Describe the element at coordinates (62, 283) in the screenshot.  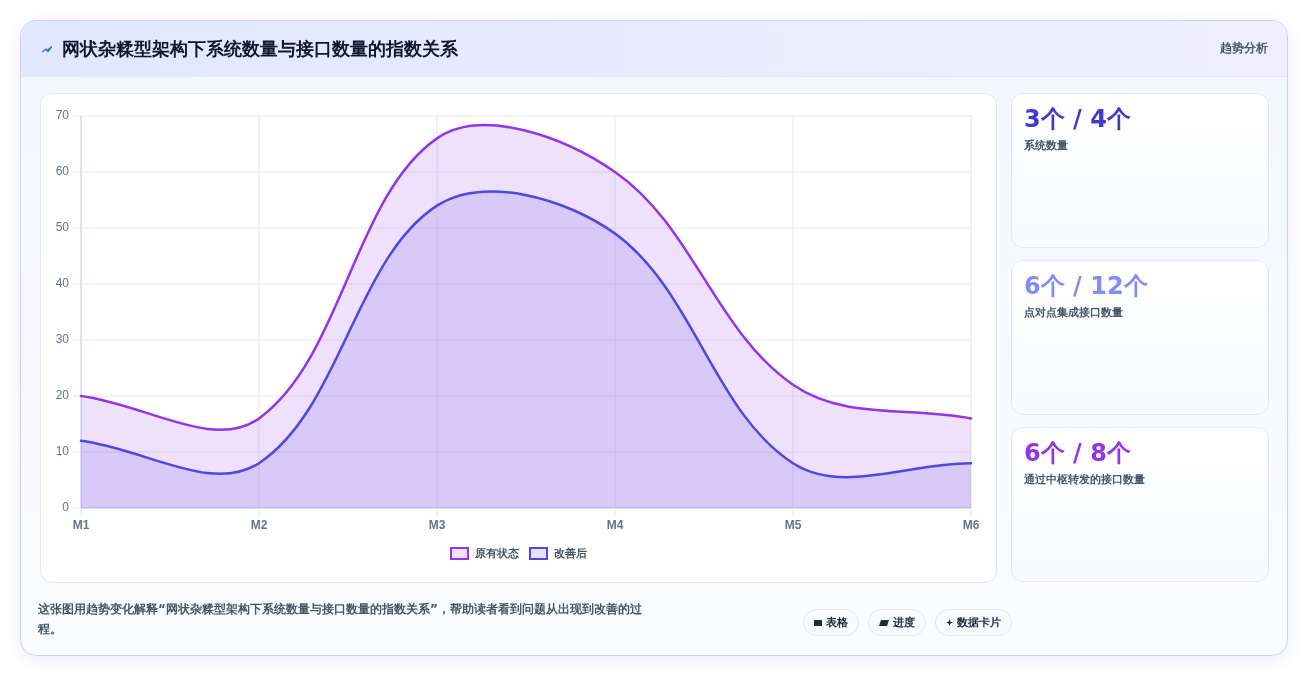
I see `y-tick-label: 40` at that location.